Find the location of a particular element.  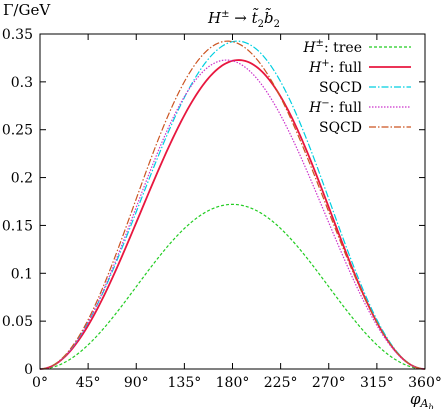

x-tick-label: 135° is located at coordinates (185, 383).